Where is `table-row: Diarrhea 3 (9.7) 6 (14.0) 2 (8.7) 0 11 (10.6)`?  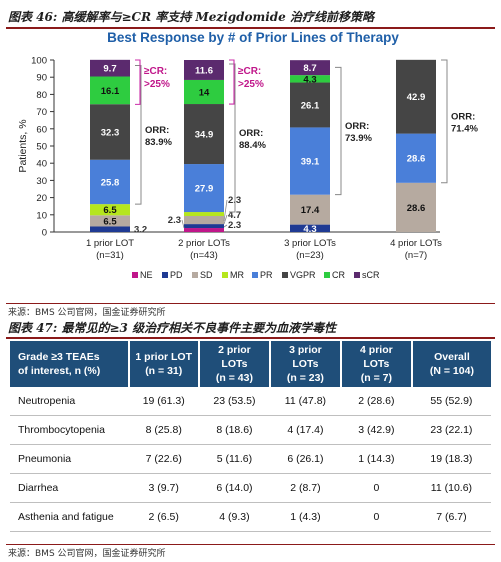 table-row: Diarrhea 3 (9.7) 6 (14.0) 2 (8.7) 0 11 (10.6) is located at coordinates (250, 488).